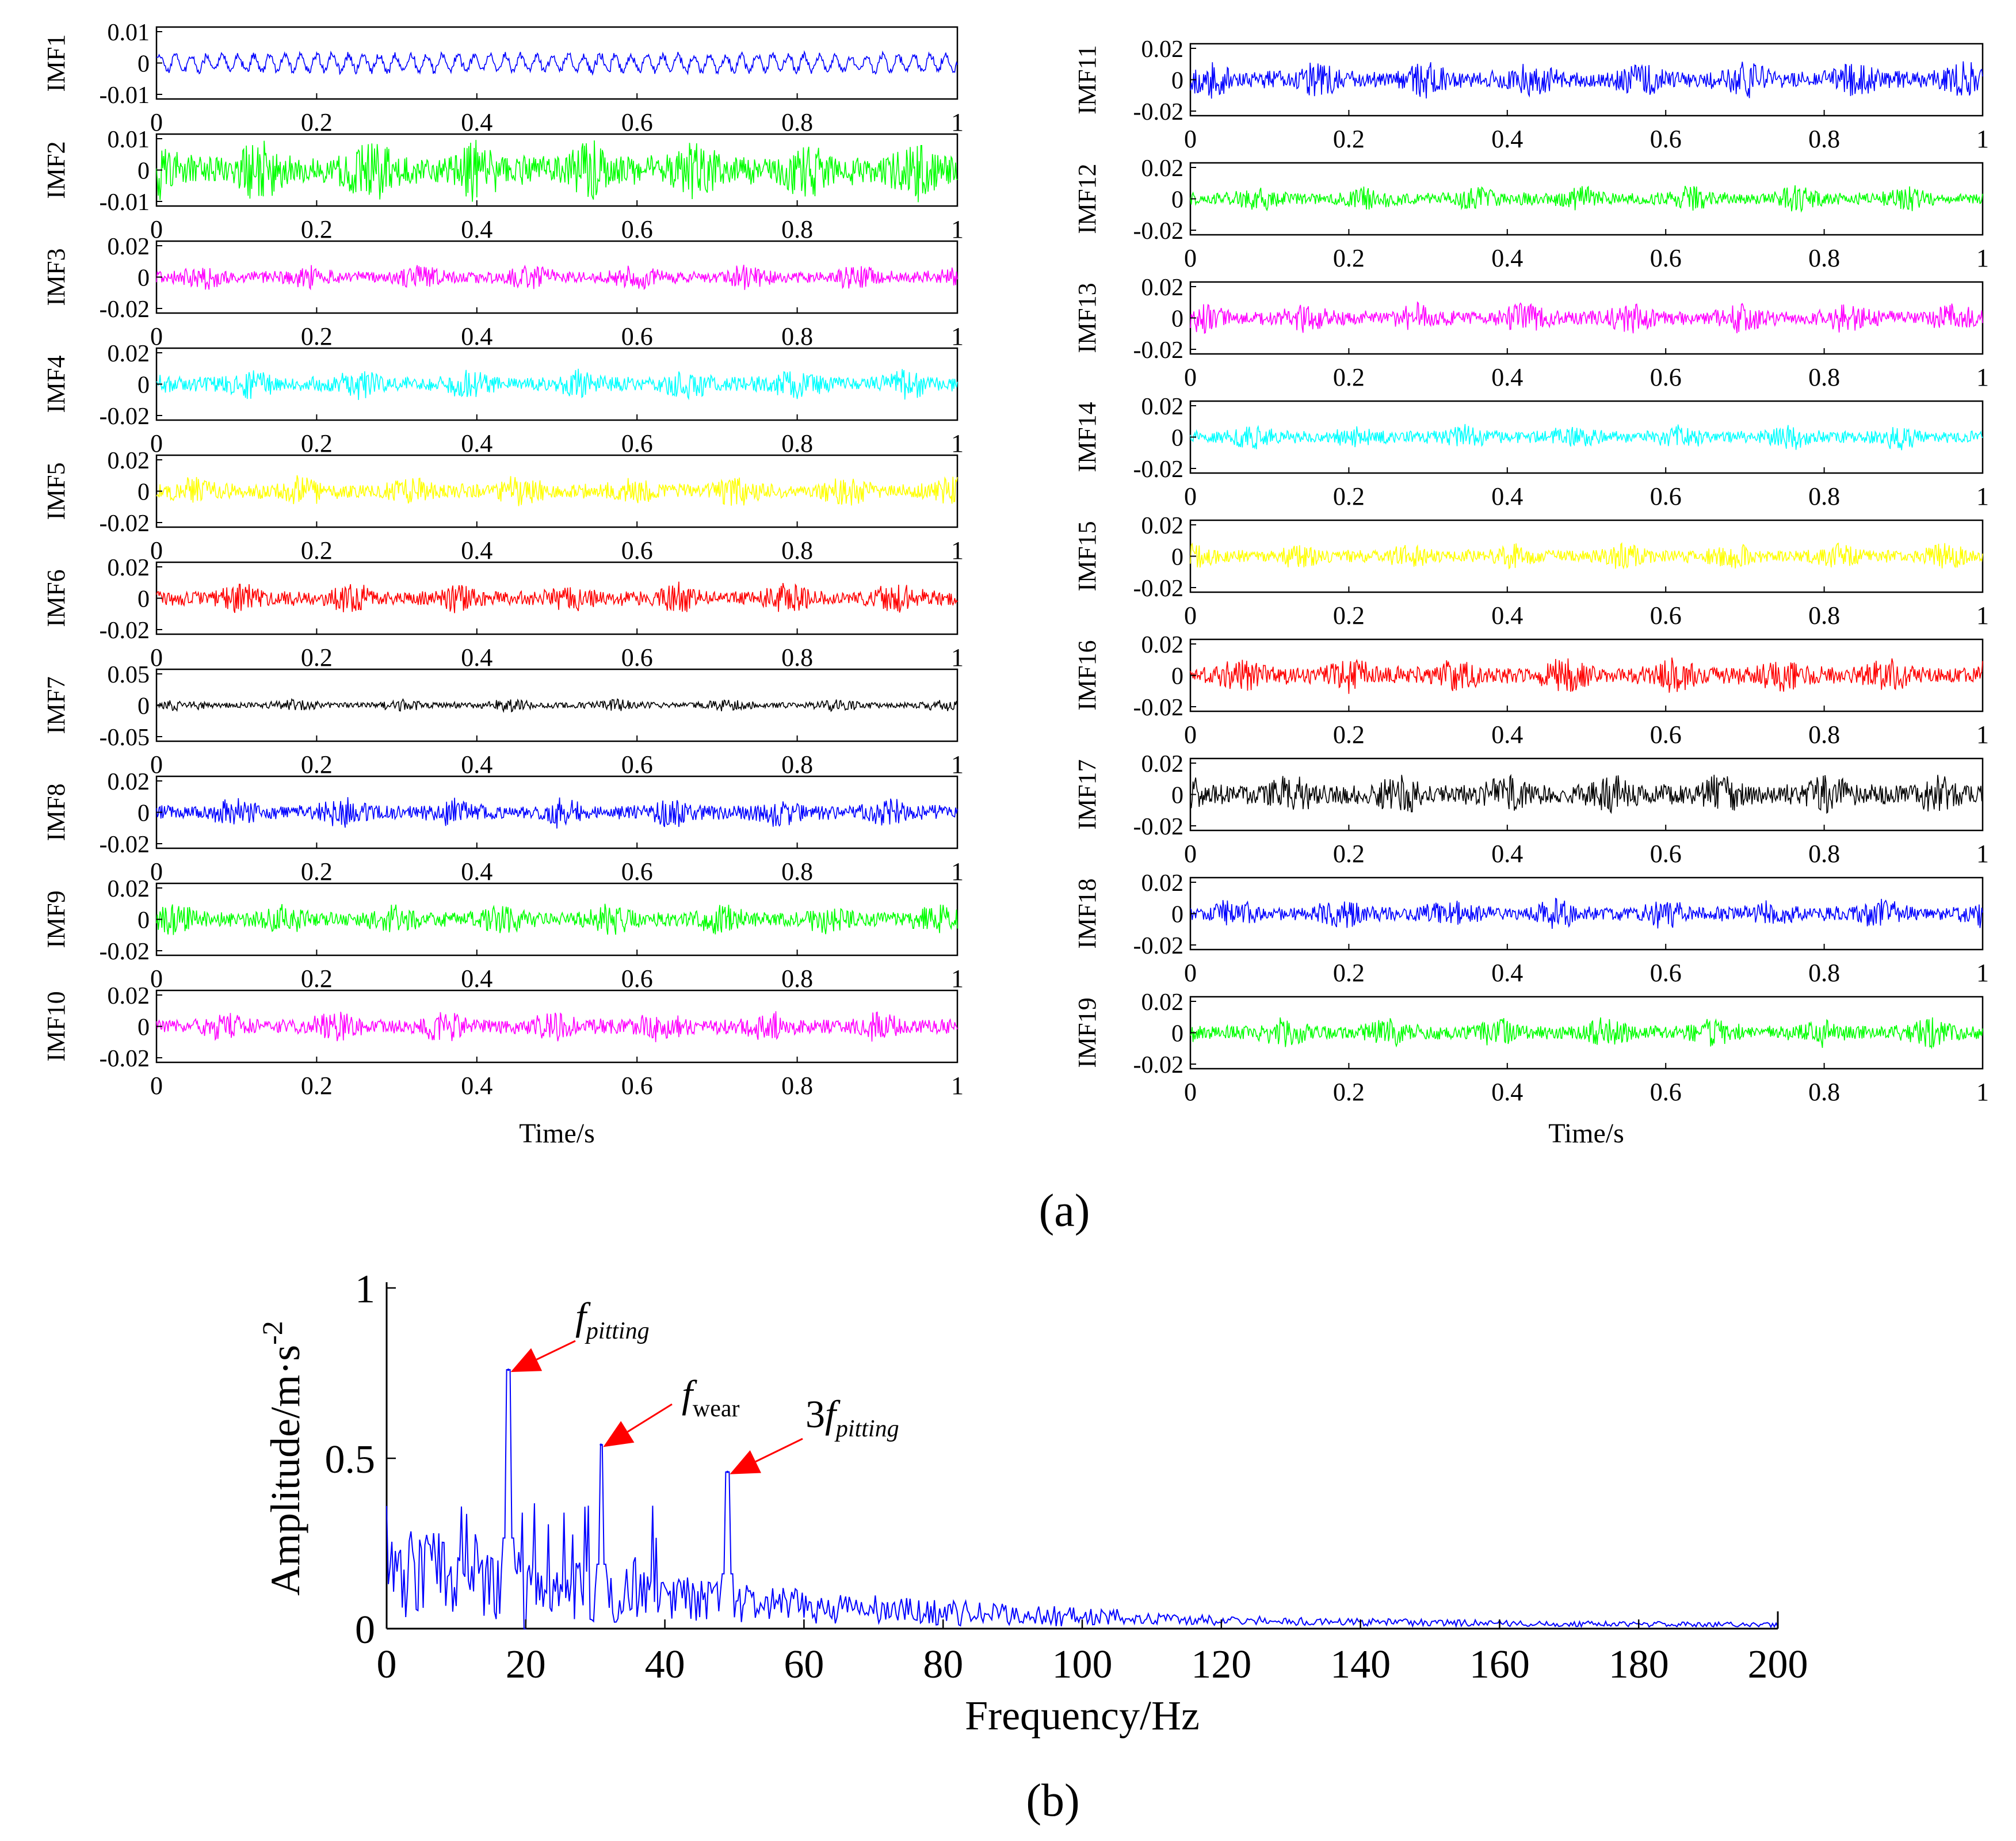  What do you see at coordinates (1087, 198) in the screenshot?
I see `imf-name-label: IMF12` at bounding box center [1087, 198].